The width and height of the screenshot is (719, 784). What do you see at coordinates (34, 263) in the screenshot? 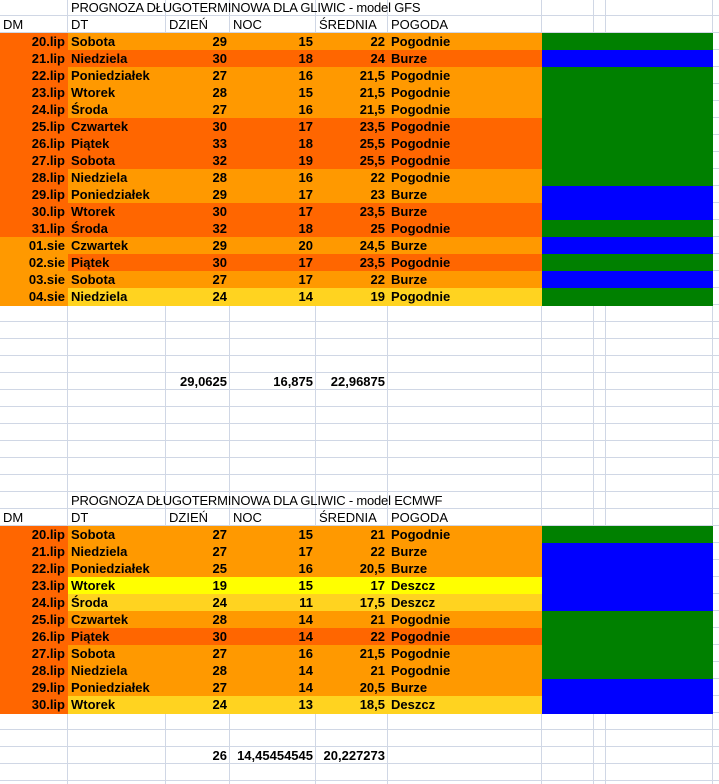
I see `cell-date: 02.sie` at bounding box center [34, 263].